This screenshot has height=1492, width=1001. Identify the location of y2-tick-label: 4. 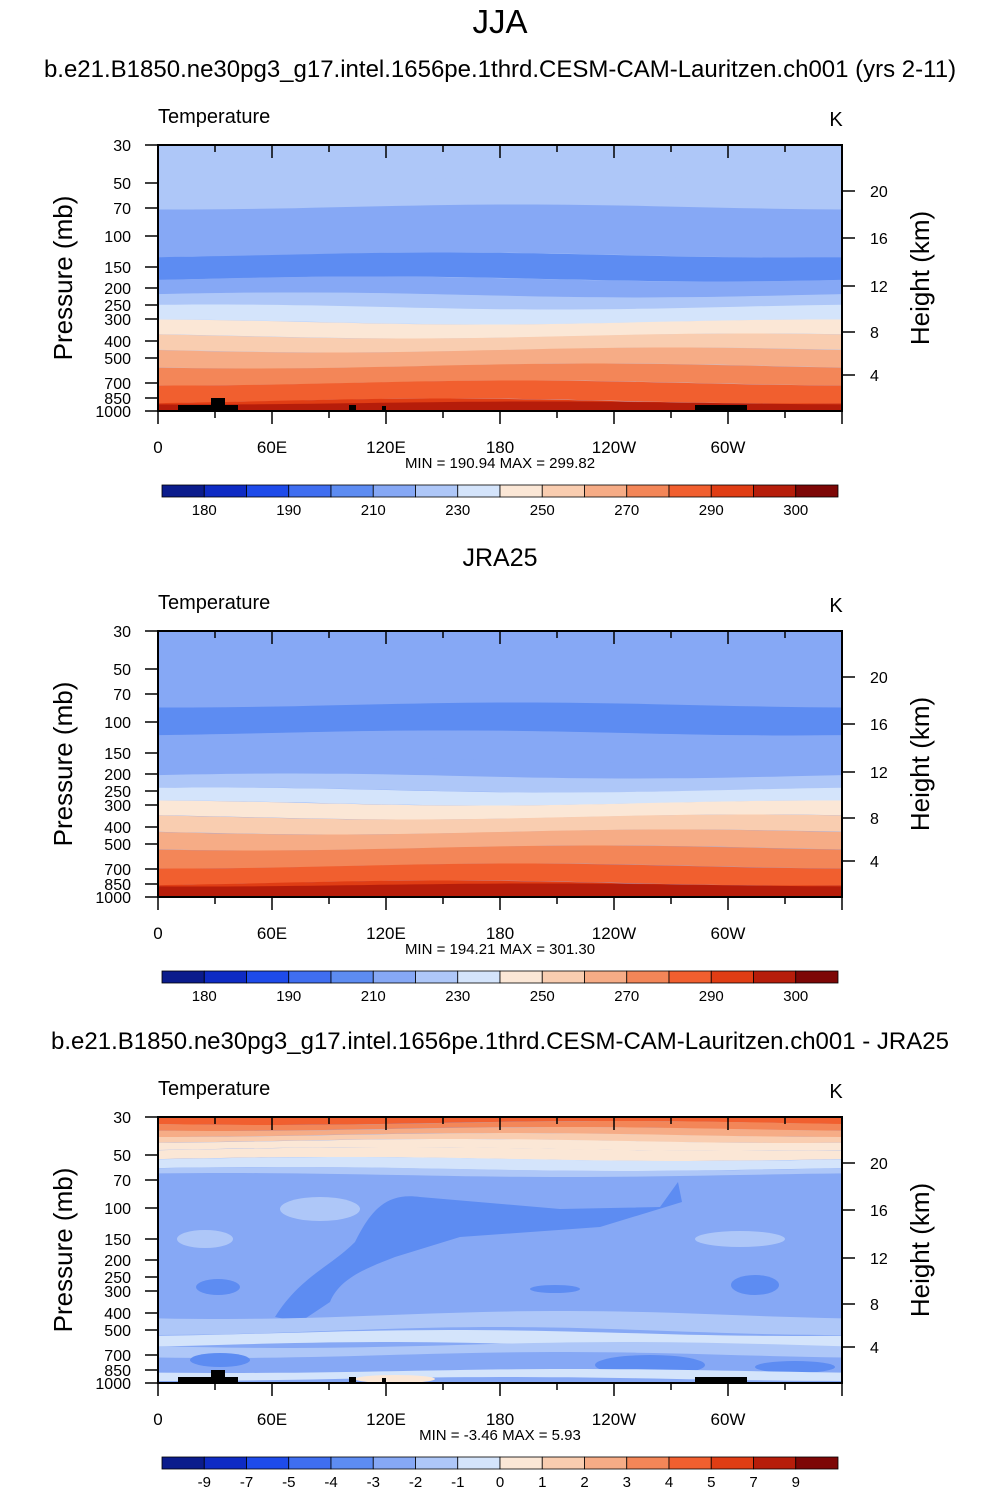
(874, 376).